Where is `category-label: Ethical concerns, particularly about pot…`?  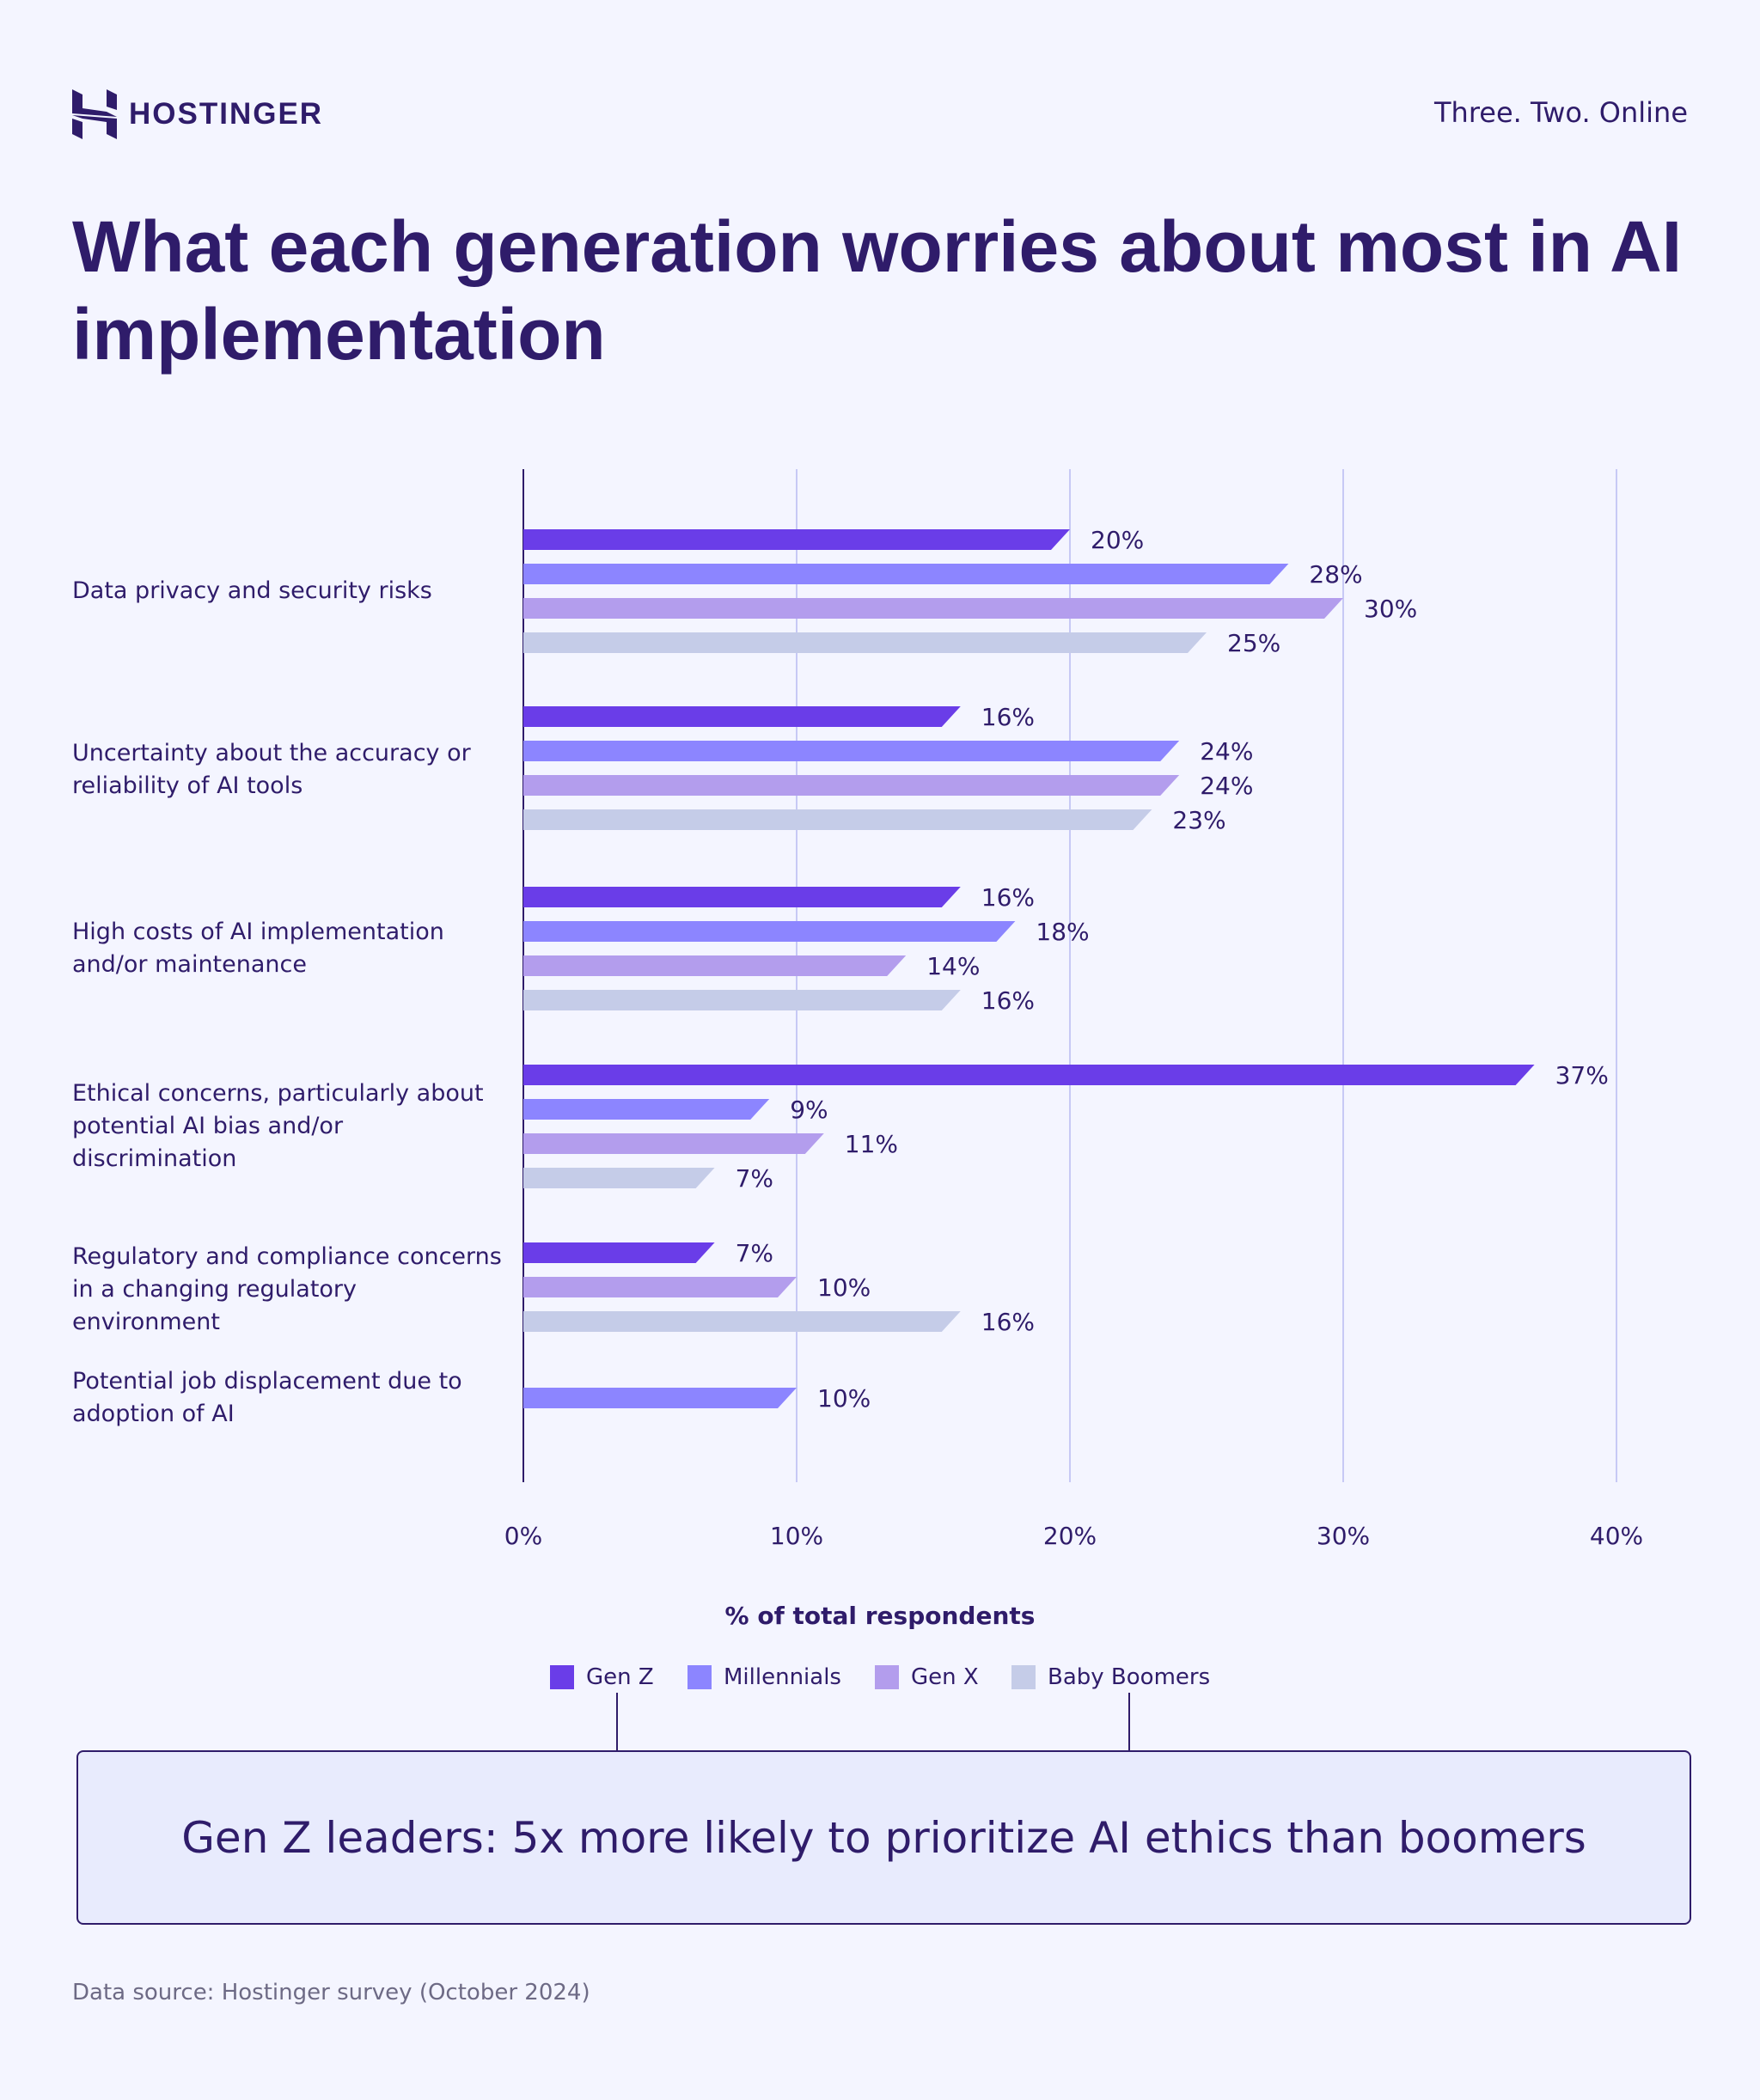 category-label: Ethical concerns, particularly about pot… is located at coordinates (278, 1126).